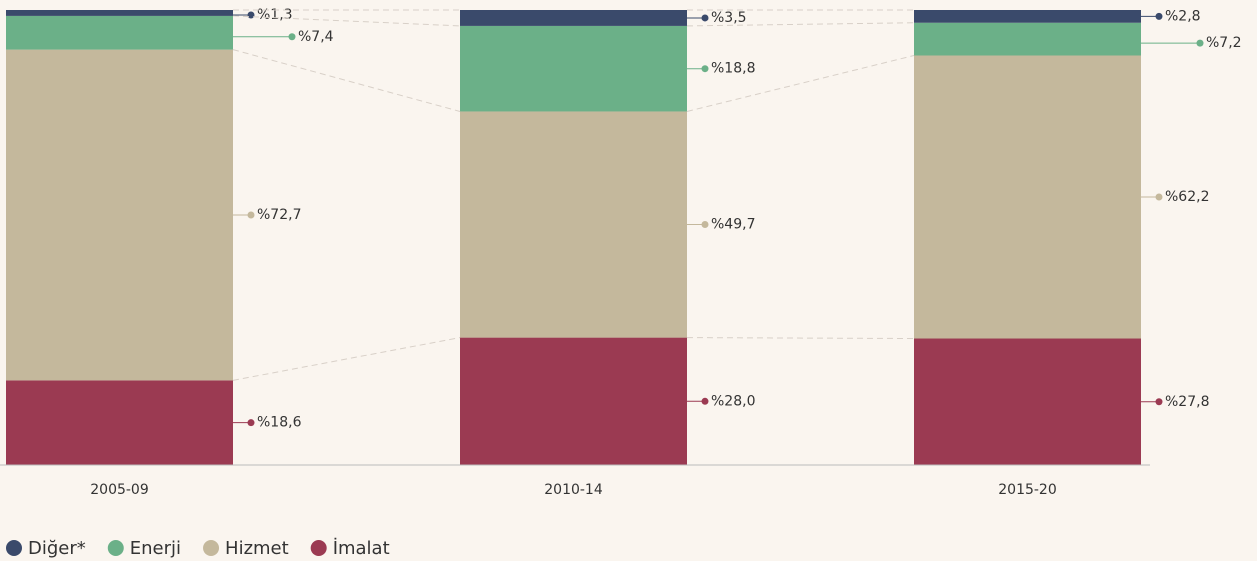 This screenshot has height=561, width=1257. I want to click on value-label: %18,6, so click(279, 423).